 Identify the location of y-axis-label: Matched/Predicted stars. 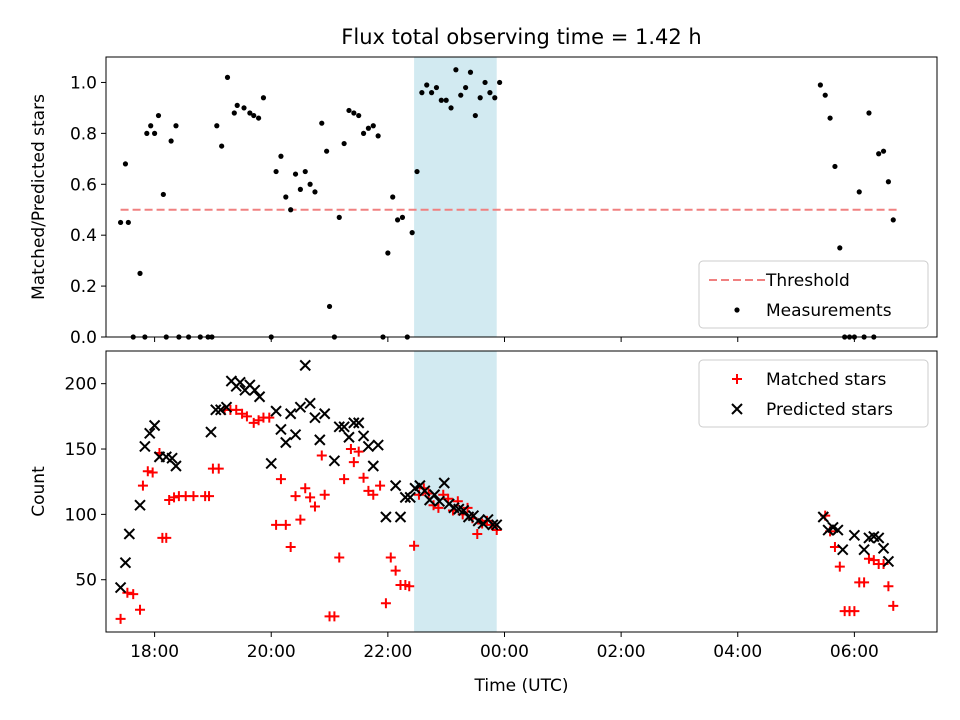
(39, 197).